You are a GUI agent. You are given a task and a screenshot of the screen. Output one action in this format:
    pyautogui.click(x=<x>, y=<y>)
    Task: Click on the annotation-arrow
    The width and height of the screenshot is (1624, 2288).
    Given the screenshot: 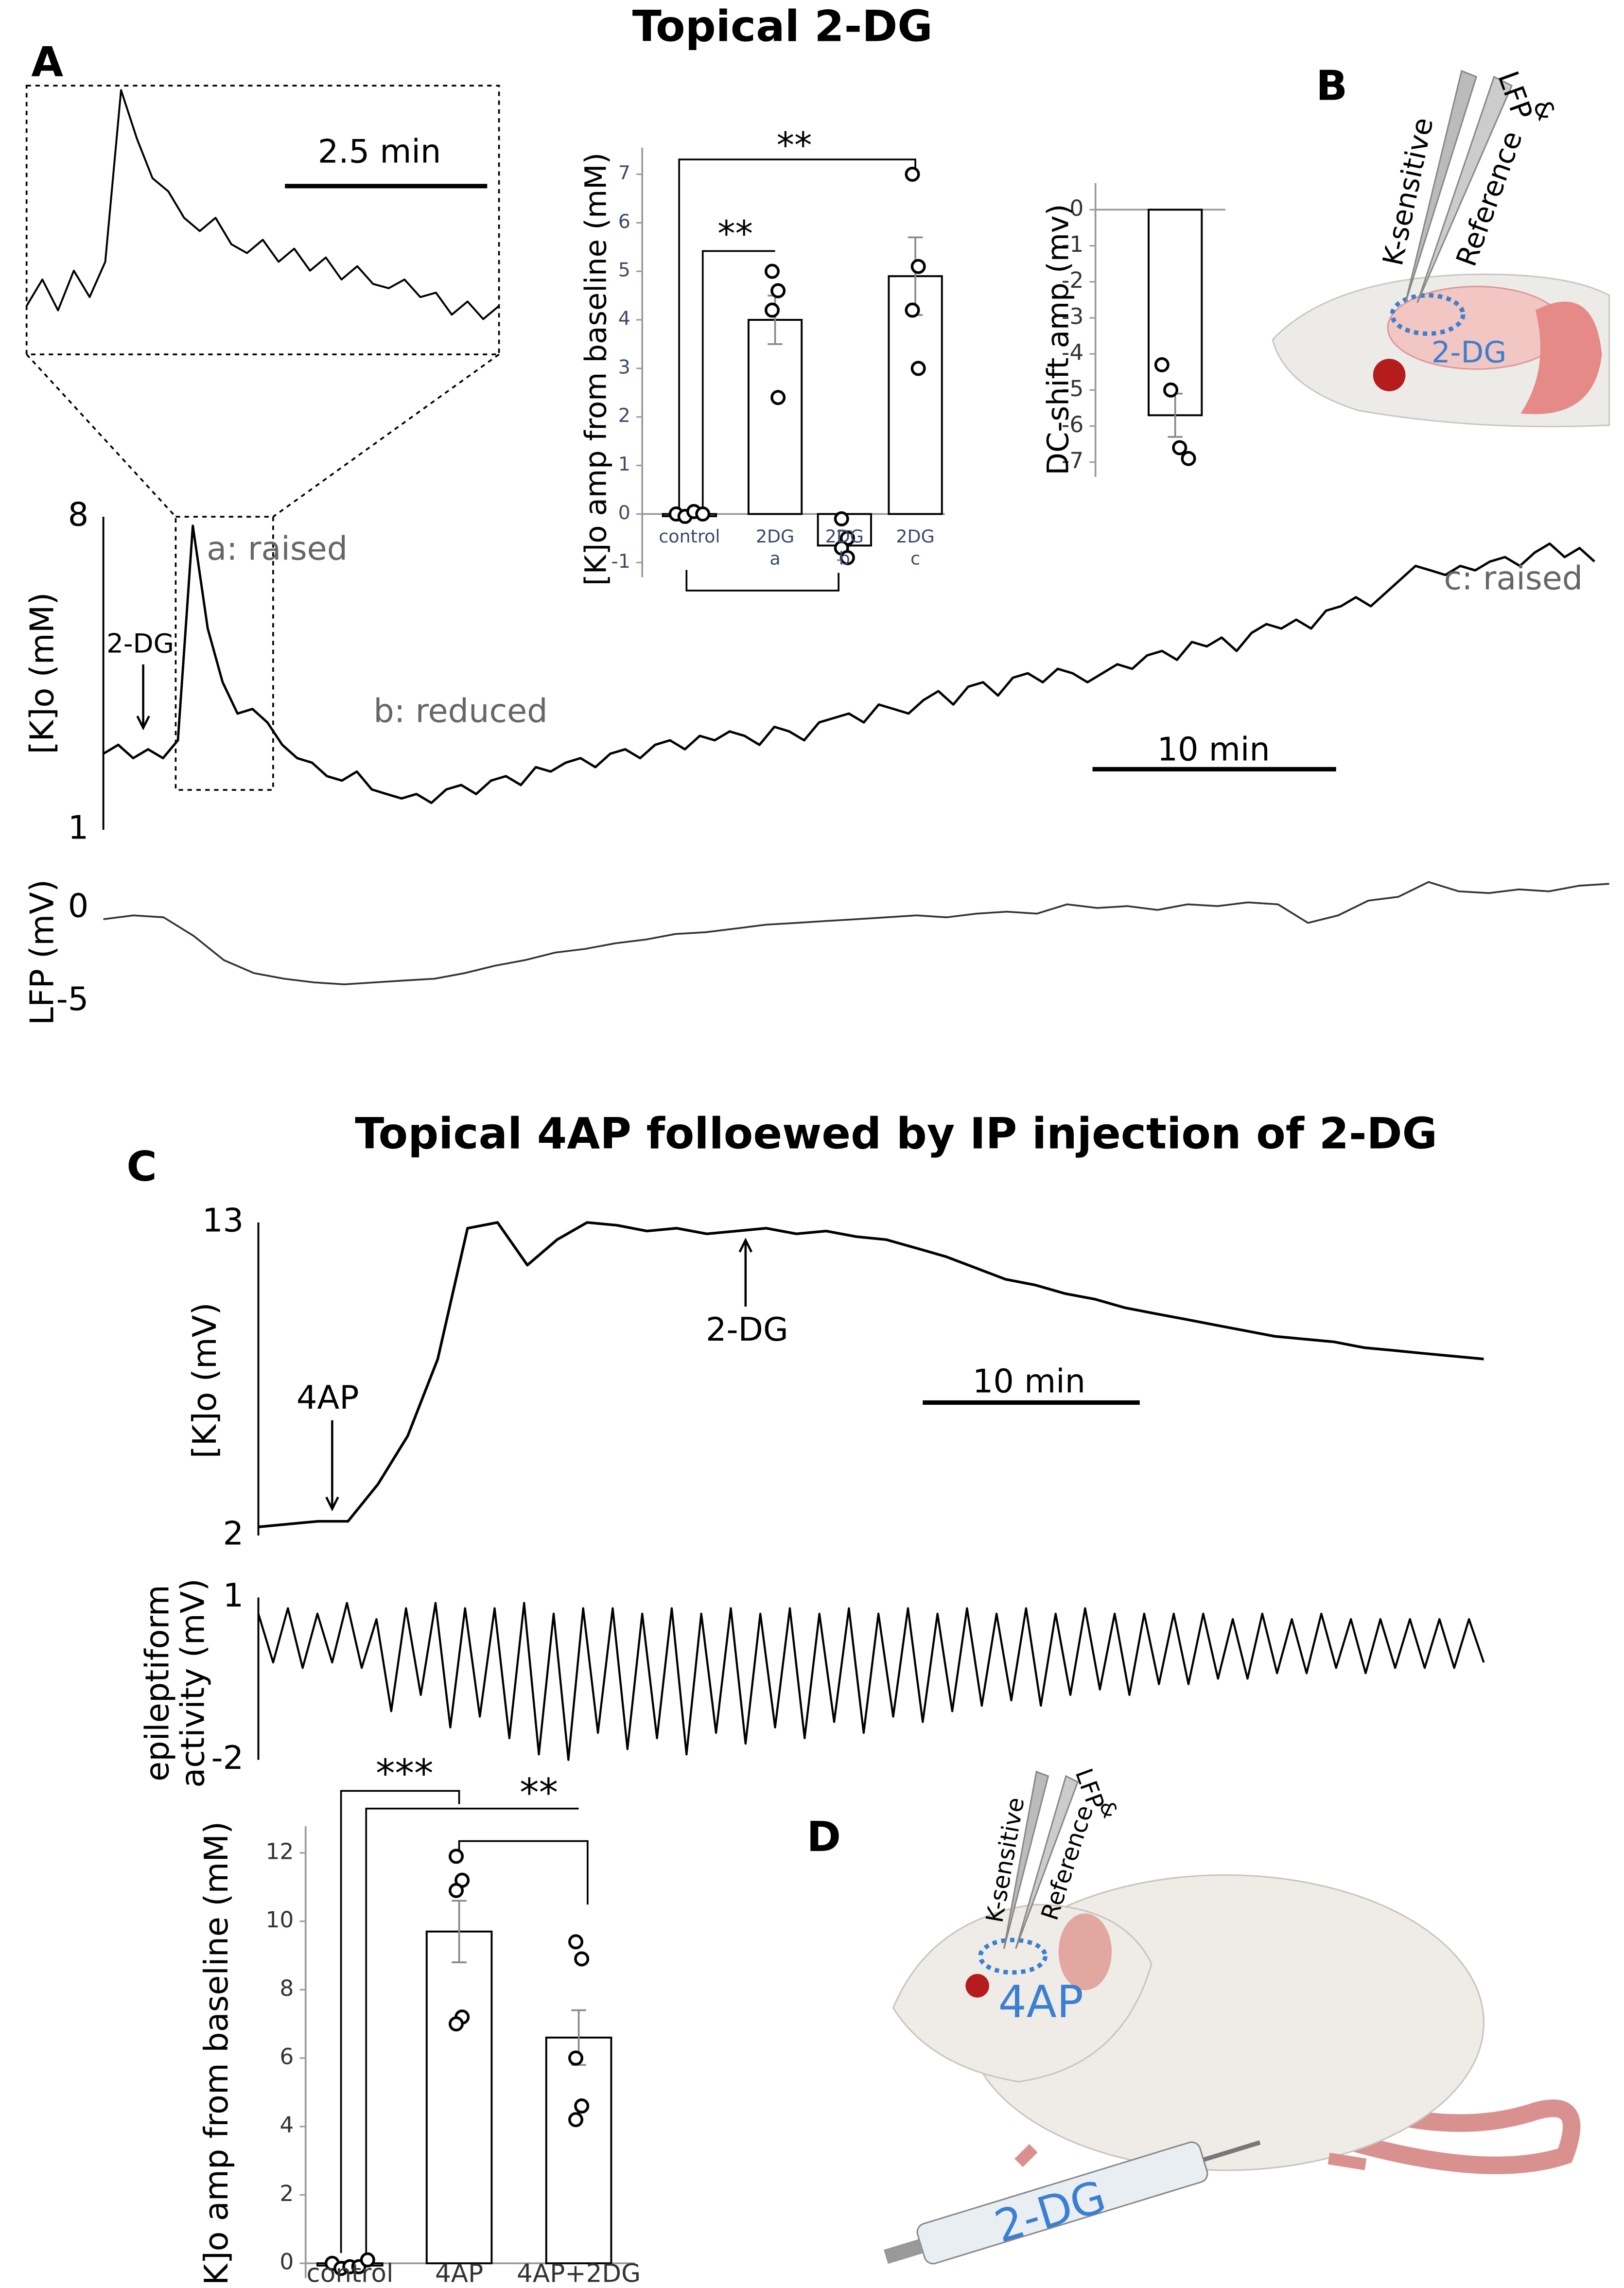 What is the action you would take?
    pyautogui.click(x=745, y=1272)
    